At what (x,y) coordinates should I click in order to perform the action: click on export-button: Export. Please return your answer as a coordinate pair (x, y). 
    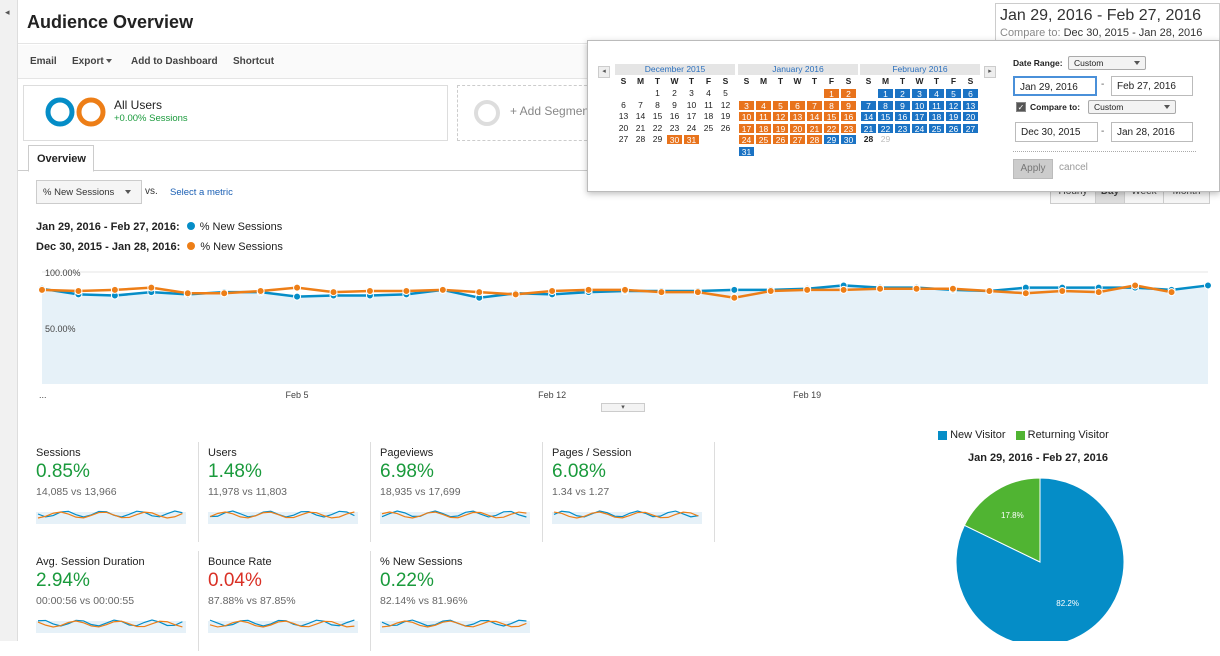
    Looking at the image, I should click on (92, 61).